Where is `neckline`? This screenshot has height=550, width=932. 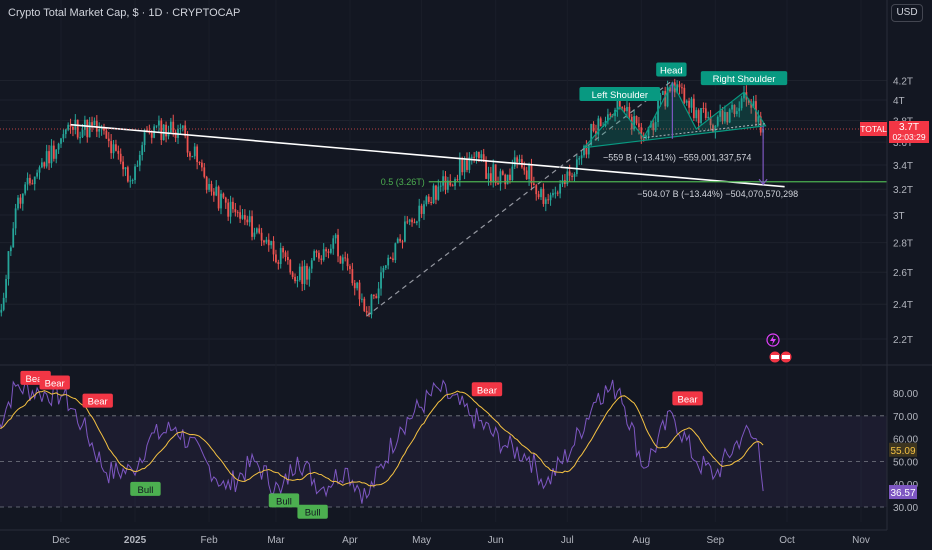 neckline is located at coordinates (704, 131).